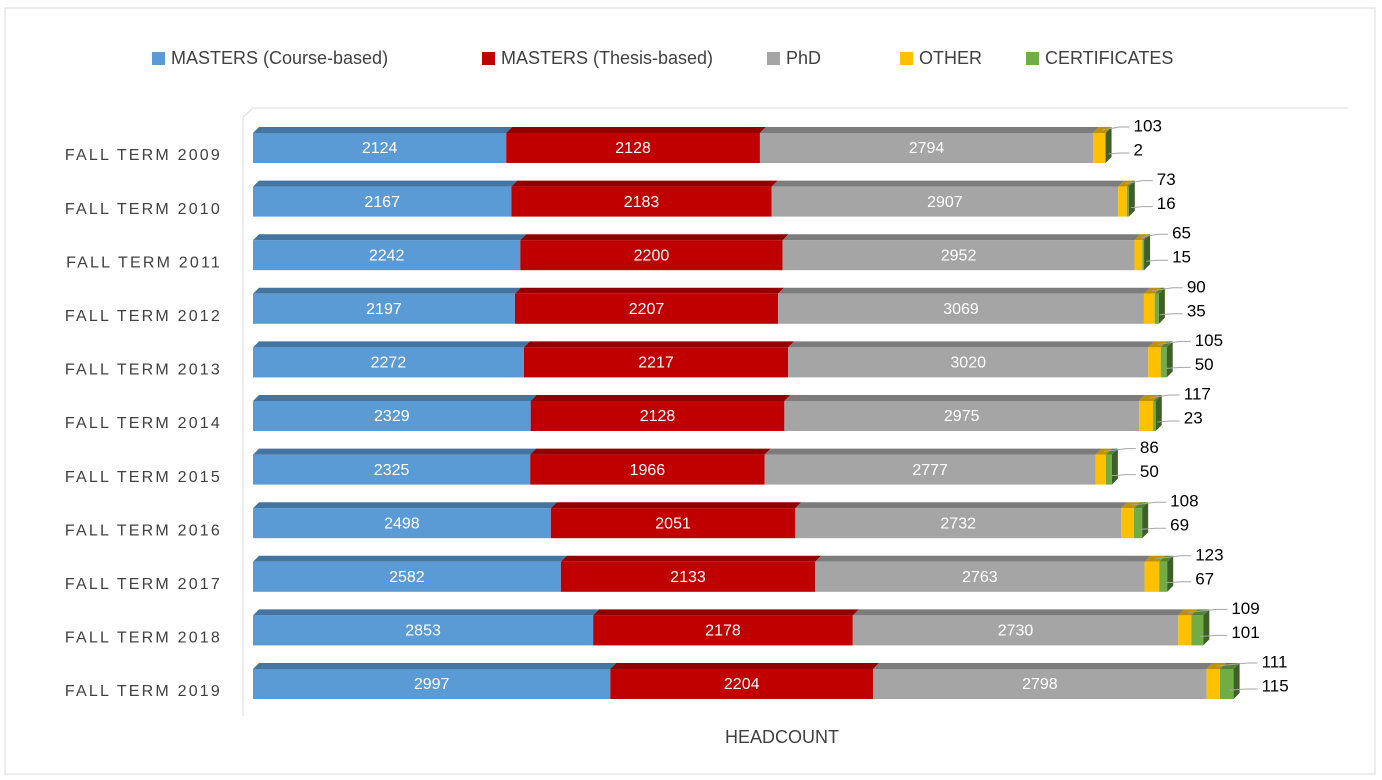 This screenshot has height=780, width=1382. I want to click on x-axis-label: HEADCOUNT, so click(782, 737).